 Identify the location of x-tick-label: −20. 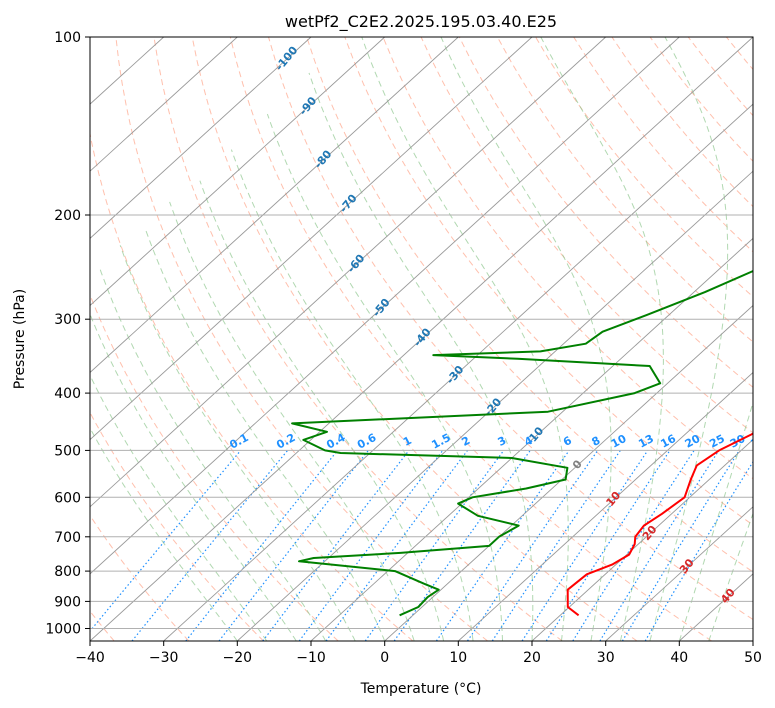
(238, 658).